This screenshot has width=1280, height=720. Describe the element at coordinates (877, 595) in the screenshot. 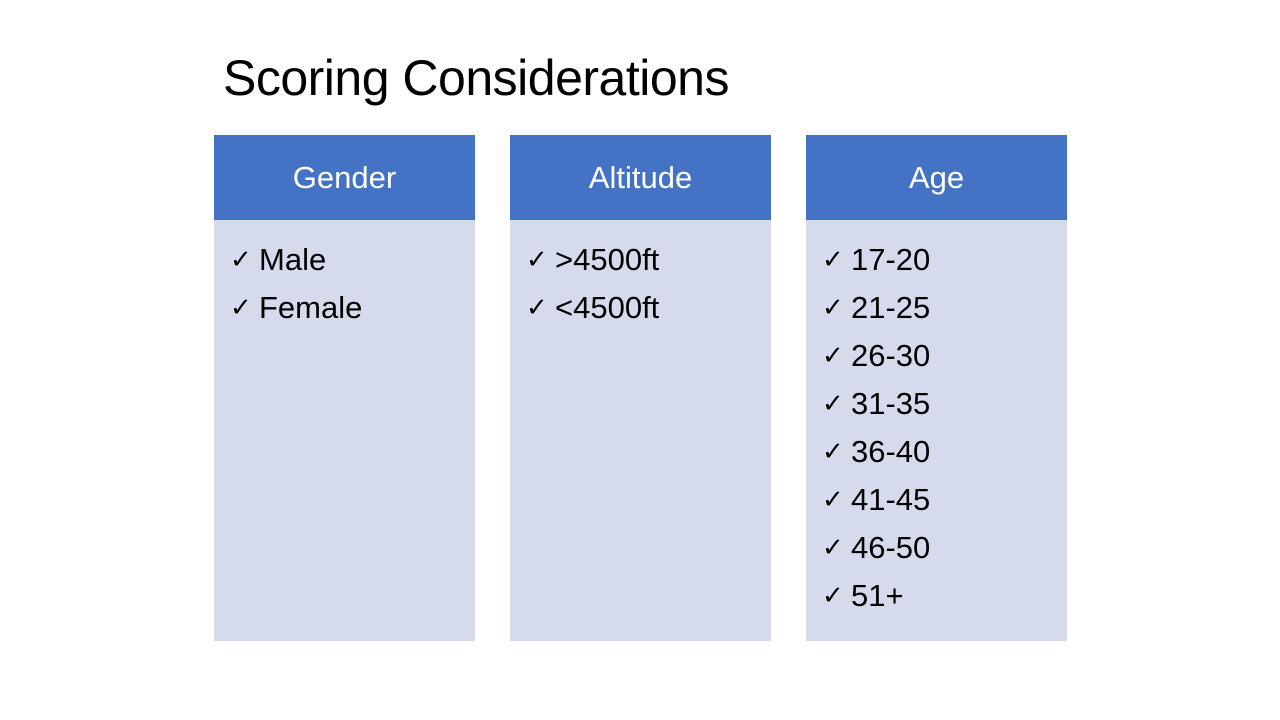

I see `list-item-label: 51+` at that location.